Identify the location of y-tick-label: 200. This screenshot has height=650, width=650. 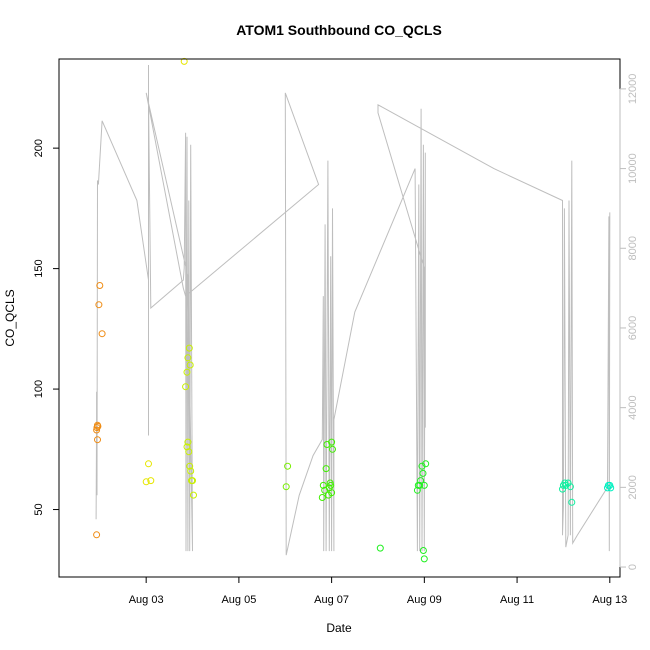
(39, 148).